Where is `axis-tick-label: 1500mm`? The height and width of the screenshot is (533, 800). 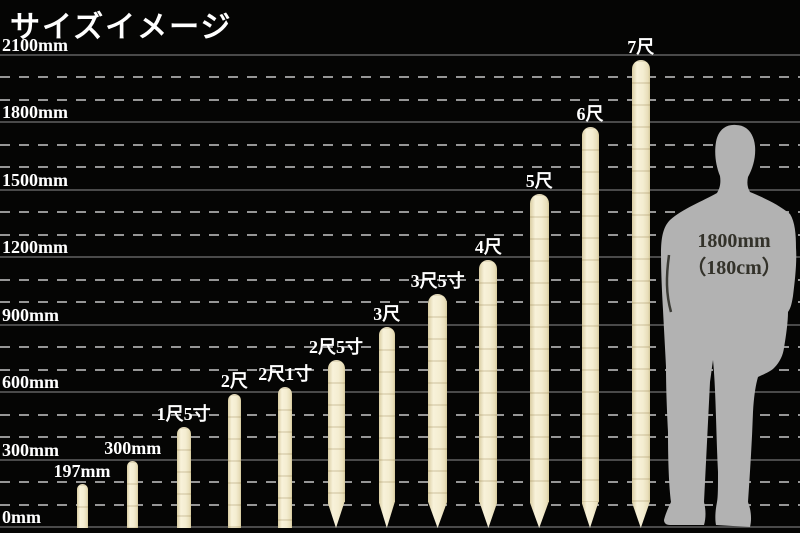 axis-tick-label: 1500mm is located at coordinates (35, 179).